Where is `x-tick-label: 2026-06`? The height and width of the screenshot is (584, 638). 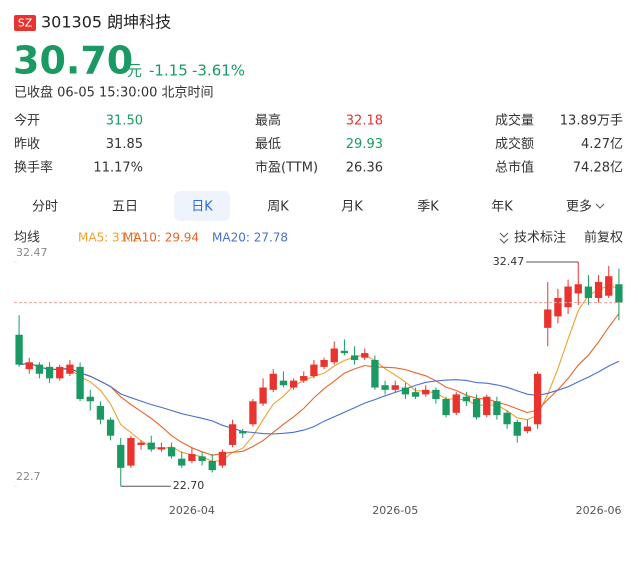
x-tick-label: 2026-06 is located at coordinates (599, 510).